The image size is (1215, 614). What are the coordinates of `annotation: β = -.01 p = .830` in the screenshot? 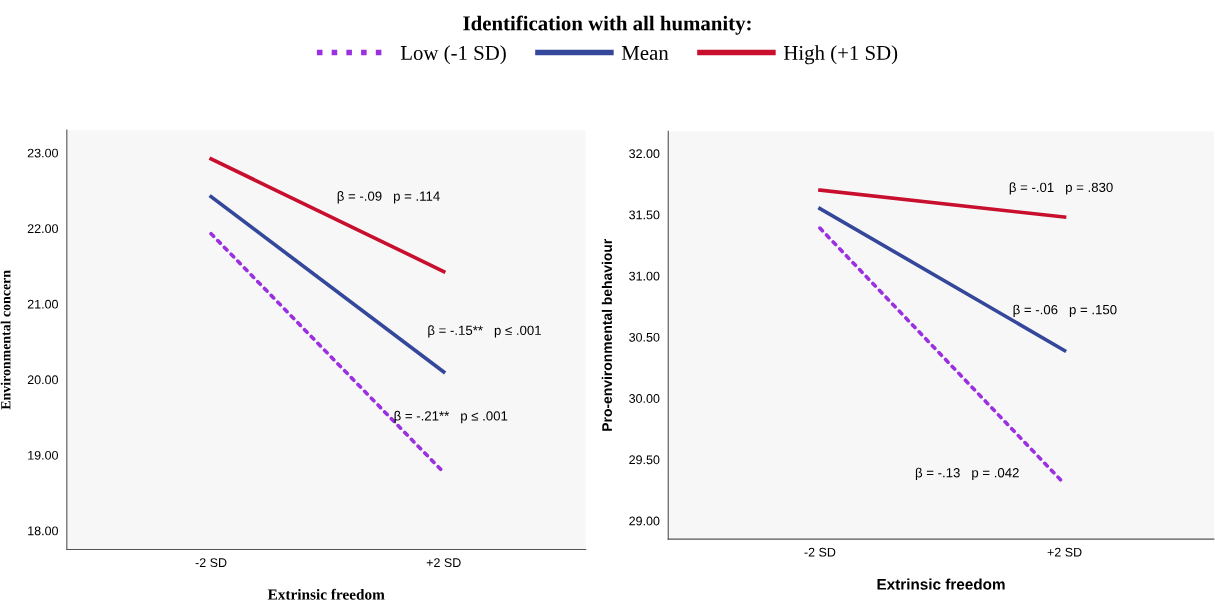 It's located at (1061, 188).